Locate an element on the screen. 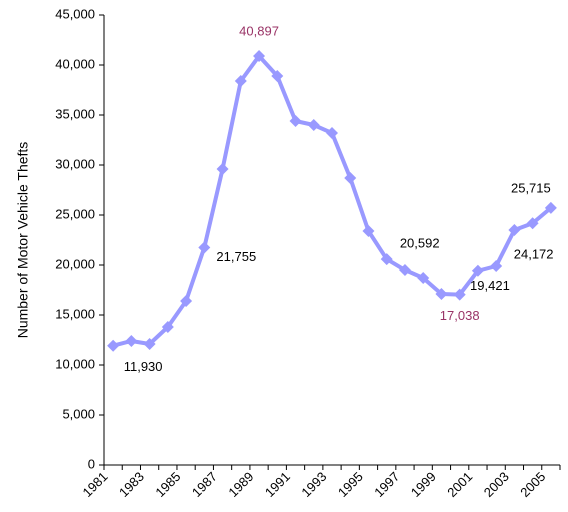  data-label: 17,038 is located at coordinates (460, 315).